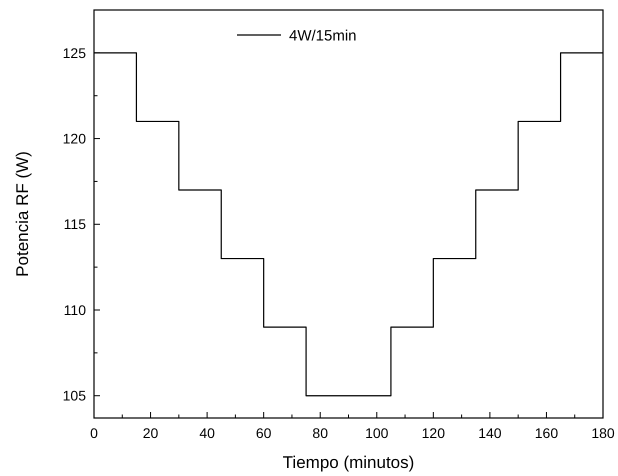  What do you see at coordinates (323, 35) in the screenshot?
I see `legend-label: 4W/15min` at bounding box center [323, 35].